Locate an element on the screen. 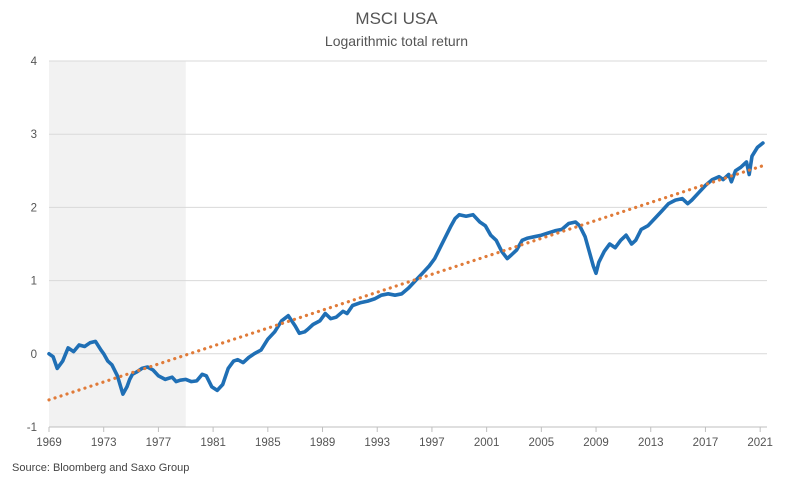 This screenshot has width=793, height=485. x-tick-label: 1981 is located at coordinates (213, 443).